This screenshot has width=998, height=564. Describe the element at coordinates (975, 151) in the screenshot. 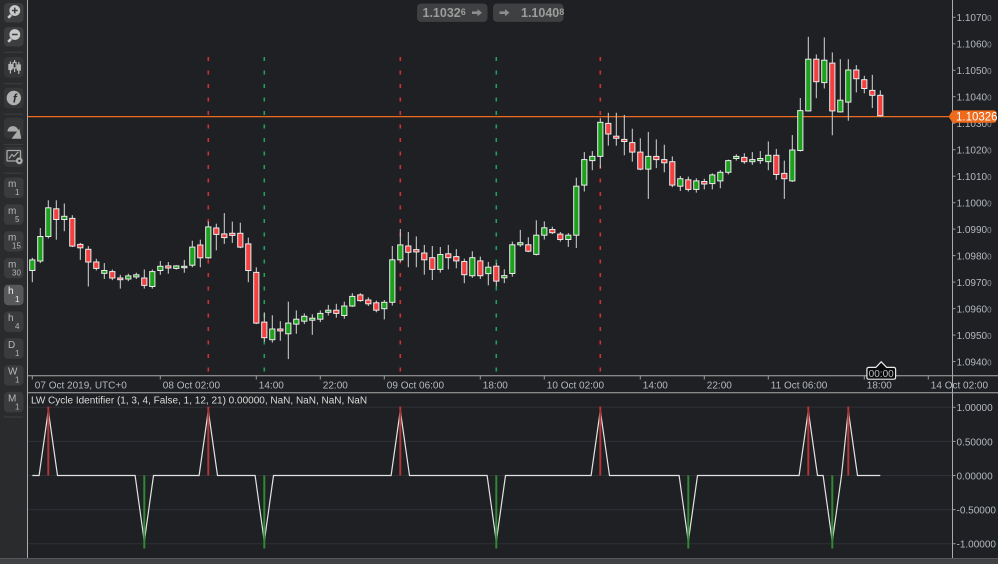

I see `svg-text: 1.10200` at that location.